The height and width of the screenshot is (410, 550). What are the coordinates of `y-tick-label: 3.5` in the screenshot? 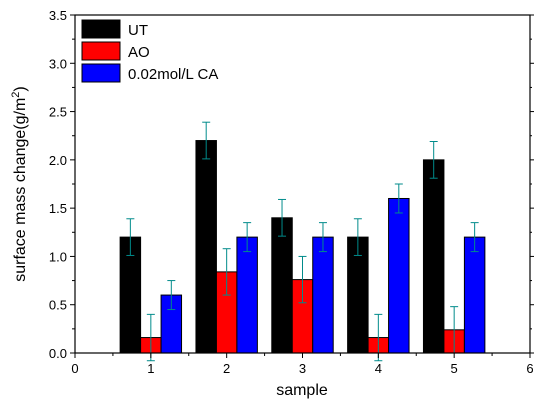 It's located at (58, 15).